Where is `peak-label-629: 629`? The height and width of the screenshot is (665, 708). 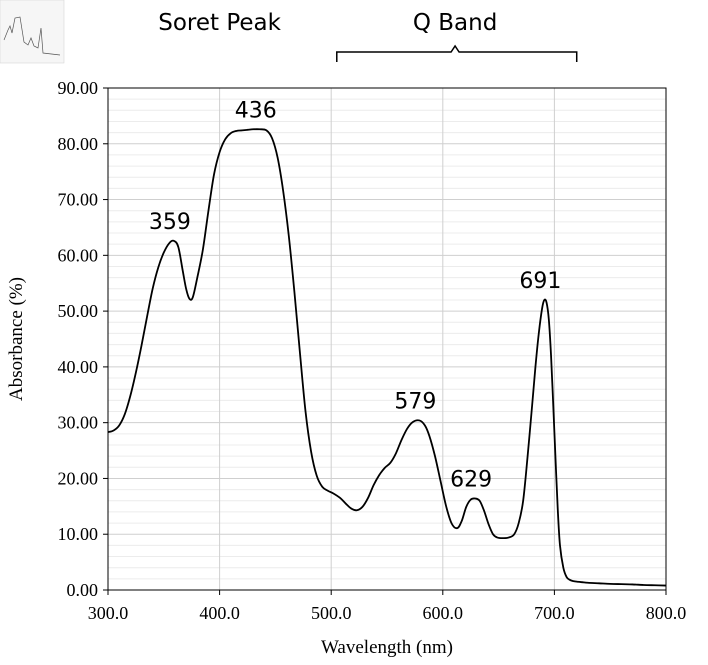
peak-label-629: 629 is located at coordinates (471, 480).